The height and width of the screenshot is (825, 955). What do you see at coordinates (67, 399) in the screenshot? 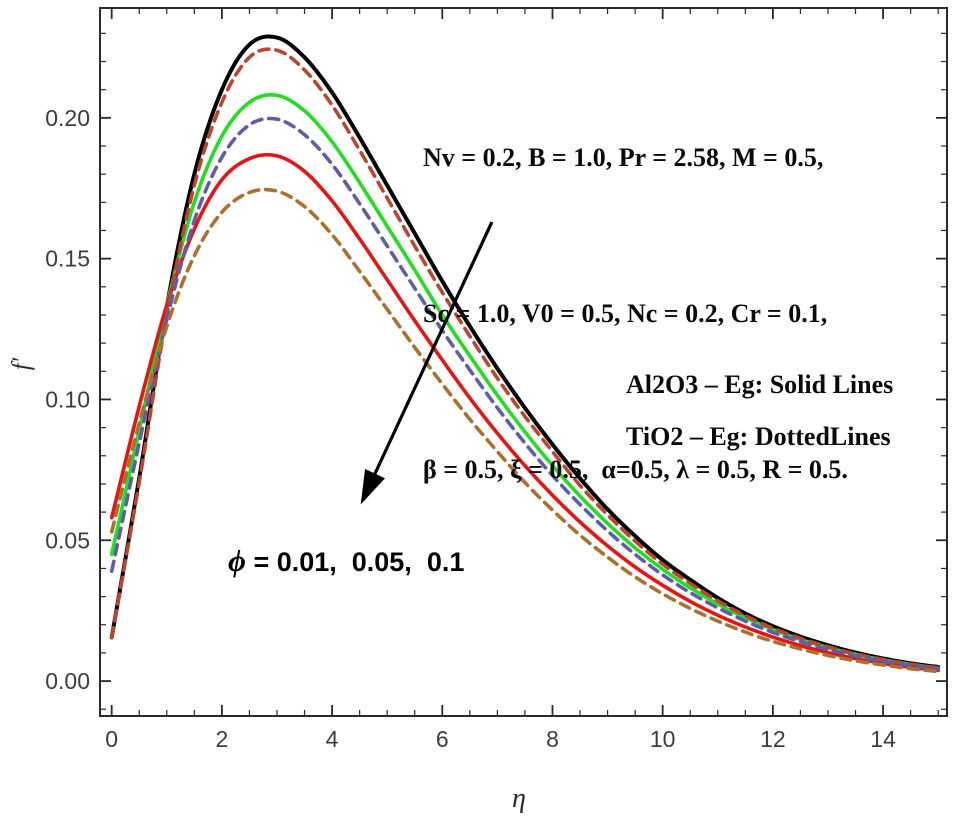
I see `y-tick-label: 0.10` at bounding box center [67, 399].